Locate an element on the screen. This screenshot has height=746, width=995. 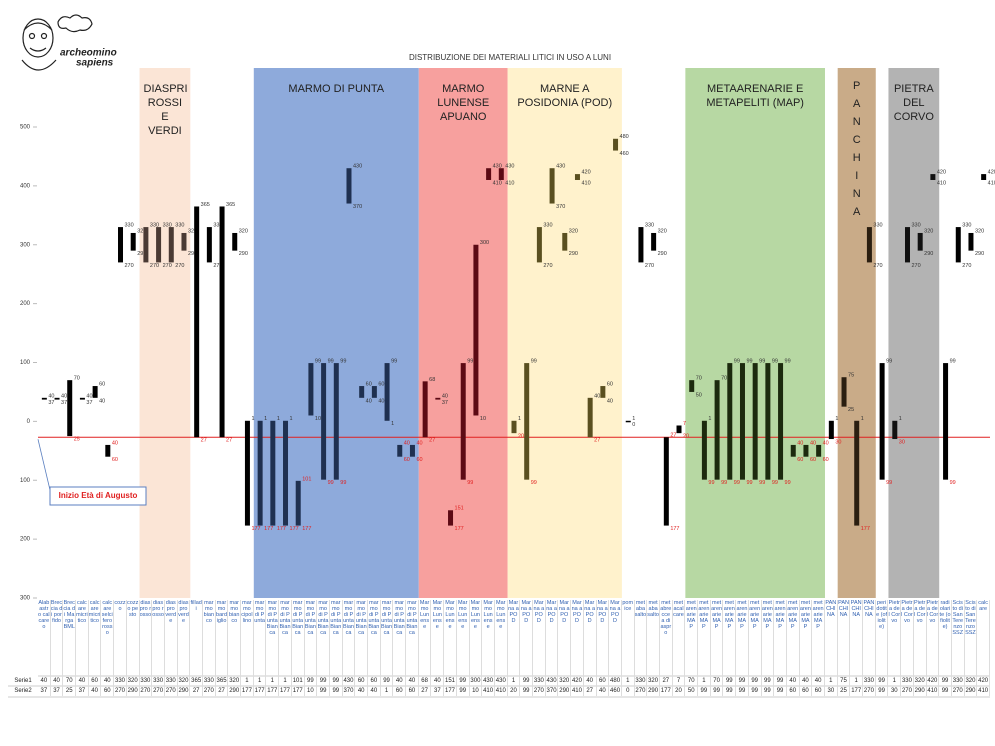
data-label: 410 is located at coordinates (941, 183).